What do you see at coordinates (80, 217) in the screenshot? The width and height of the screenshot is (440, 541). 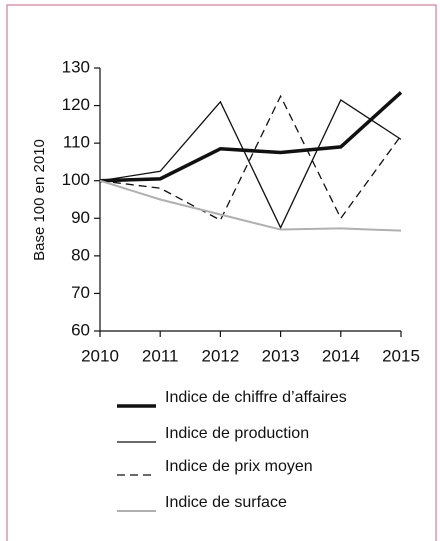 I see `y-tick-label: 90` at bounding box center [80, 217].